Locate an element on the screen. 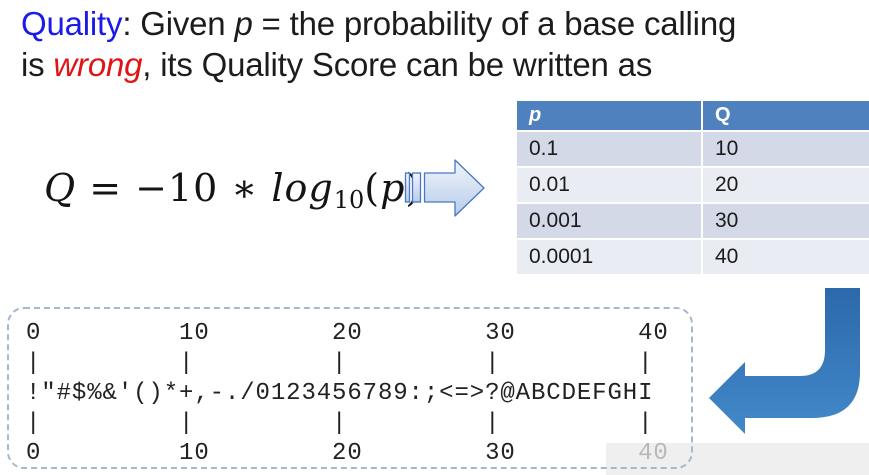  title-line1-rest: = the probability of a base calling is located at coordinates (494, 23).